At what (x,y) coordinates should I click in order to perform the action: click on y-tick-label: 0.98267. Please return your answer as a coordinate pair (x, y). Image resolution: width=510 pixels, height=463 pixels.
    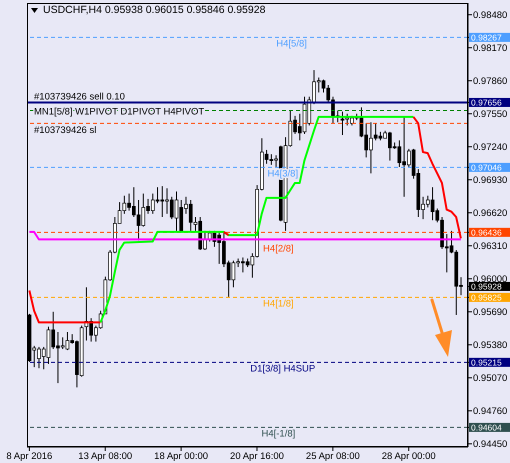
    Looking at the image, I should click on (486, 37).